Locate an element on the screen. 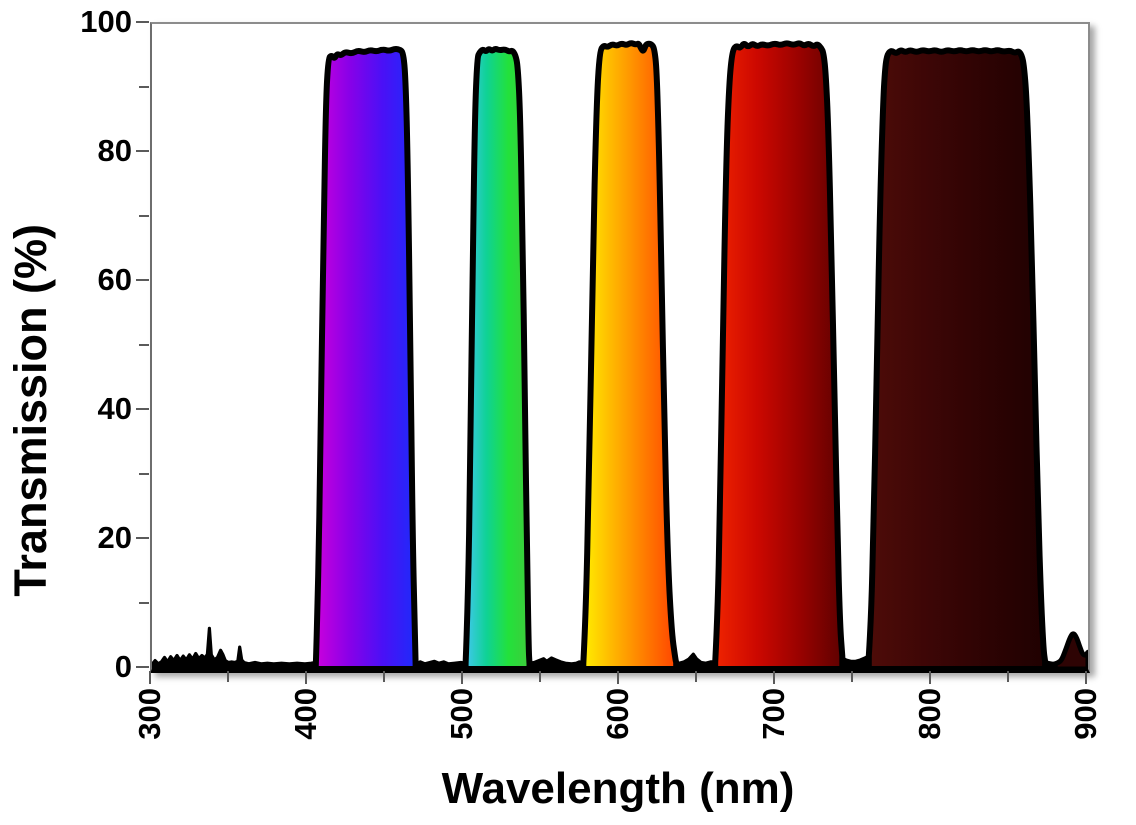  y-tick-label: 40 is located at coordinates (114, 408).